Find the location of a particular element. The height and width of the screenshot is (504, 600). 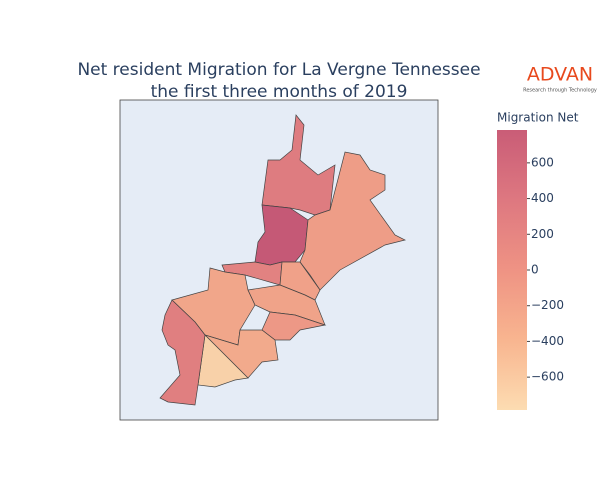

colorbar-tick-label: −600 is located at coordinates (547, 377).